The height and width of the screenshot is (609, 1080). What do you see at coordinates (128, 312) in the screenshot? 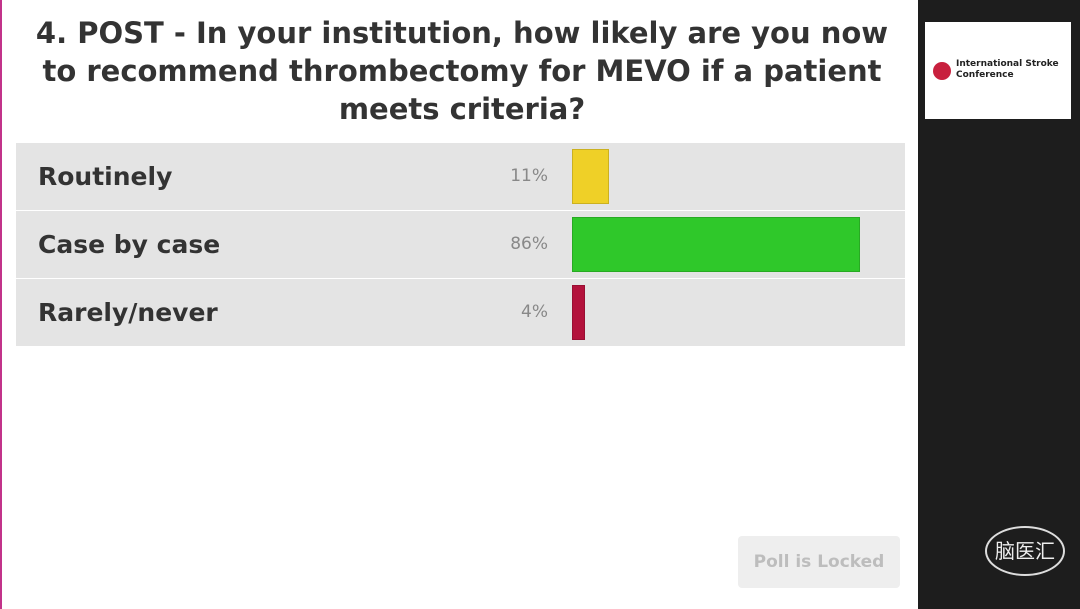
I see `option-label: Rarely/never` at bounding box center [128, 312].